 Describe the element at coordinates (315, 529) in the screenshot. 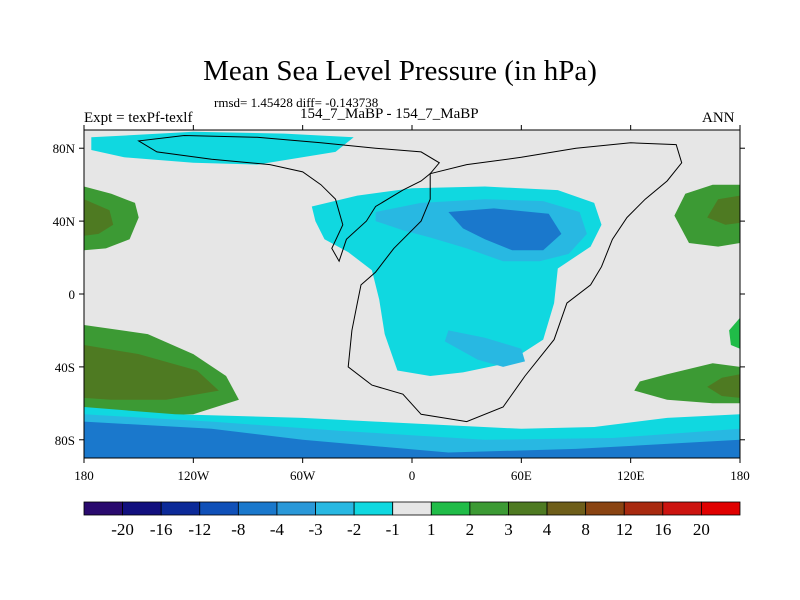

I see `colorbar-label: -3` at that location.